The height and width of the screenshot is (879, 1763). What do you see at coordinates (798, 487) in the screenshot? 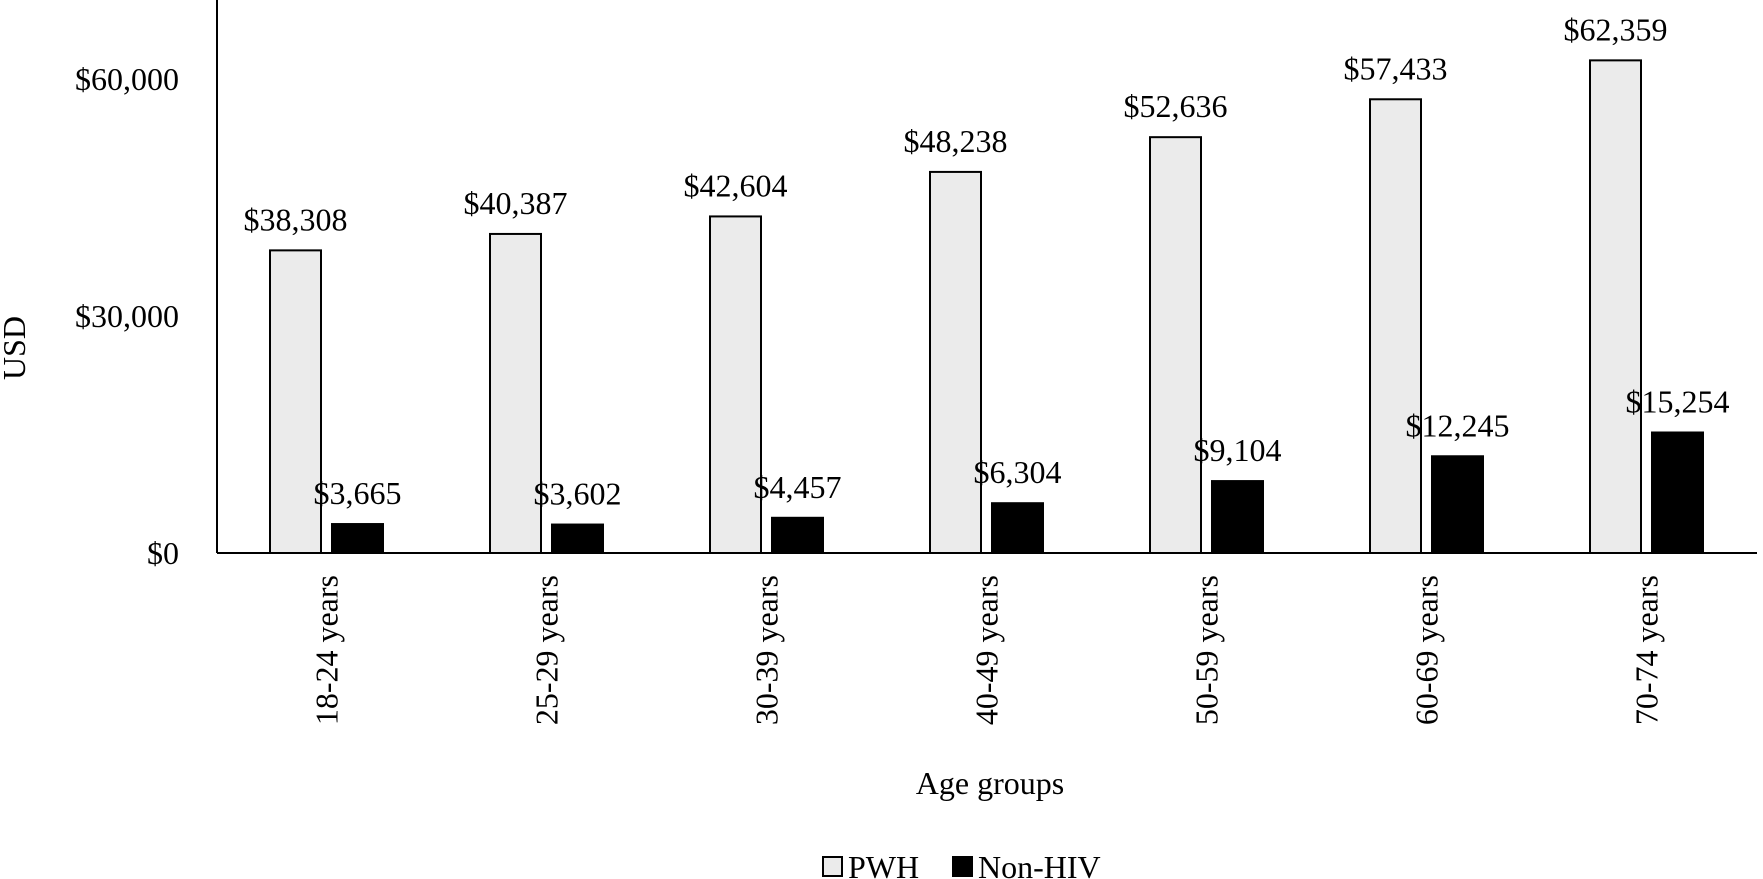
I see `value-label-non-hiv: $4,457` at bounding box center [798, 487].